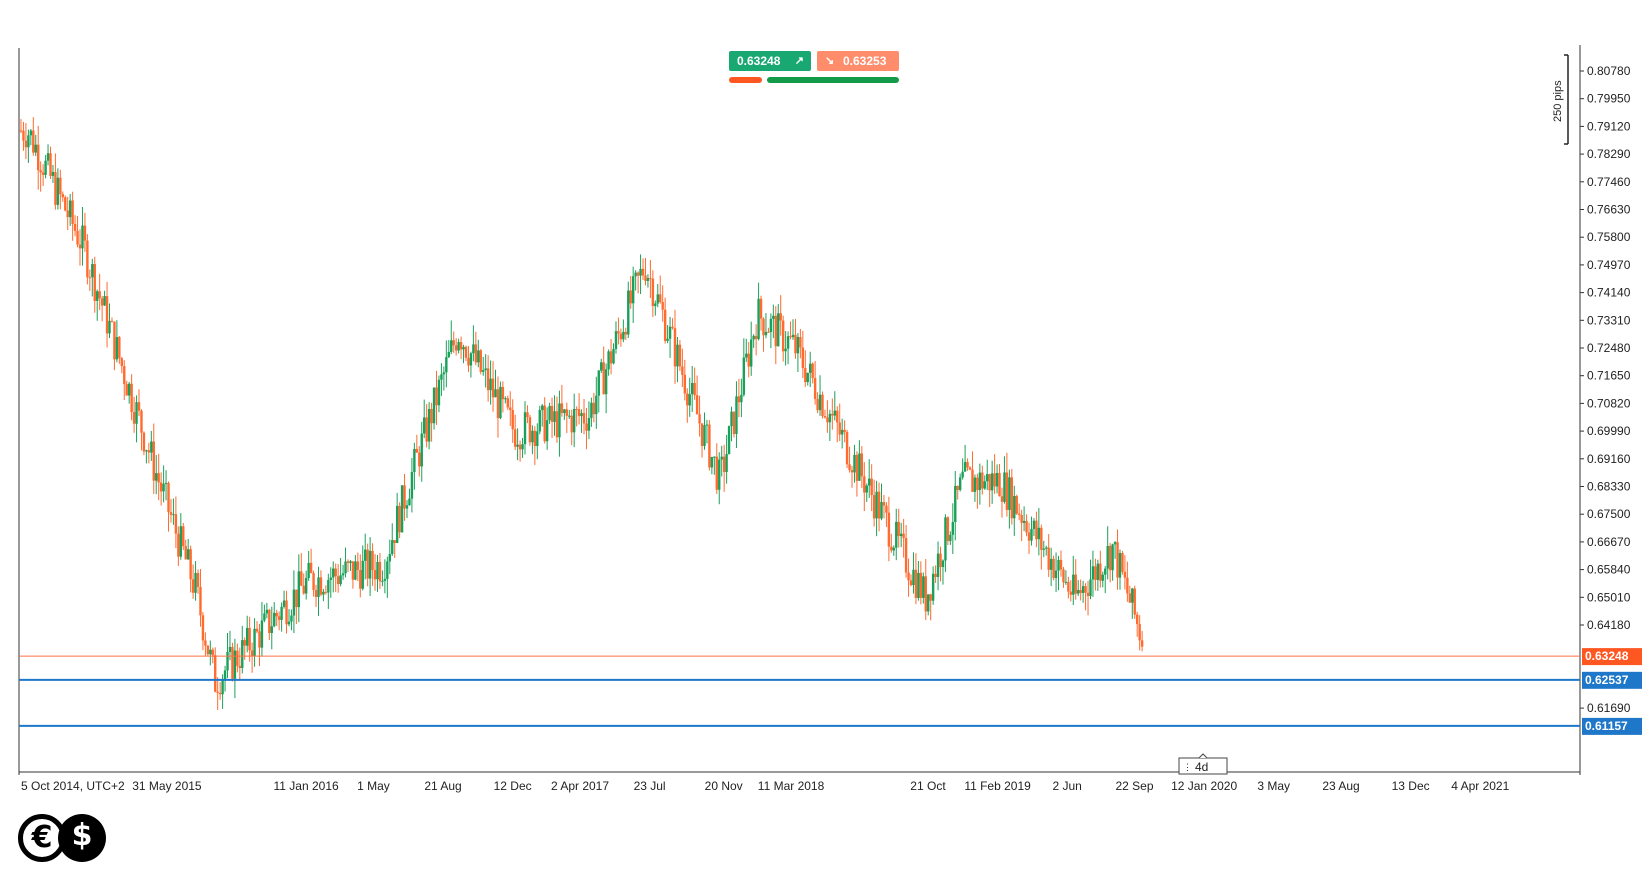  What do you see at coordinates (858, 61) in the screenshot?
I see `buy-button: ↘ 0.63253` at bounding box center [858, 61].